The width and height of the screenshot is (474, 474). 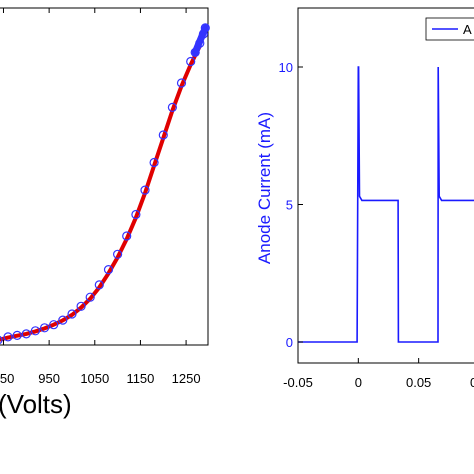 I want to click on x-tick-label: 0, so click(x=358, y=382).